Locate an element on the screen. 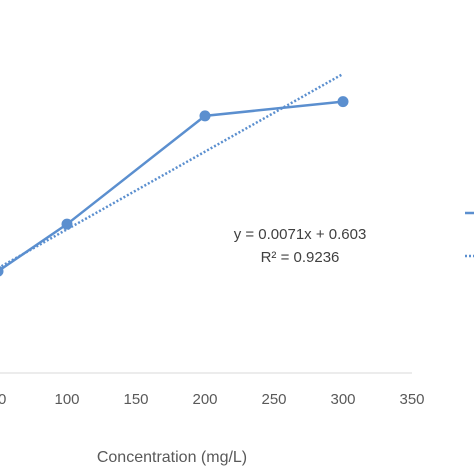 This screenshot has width=474, height=474. x-axis-title: Concentration (mg/L) is located at coordinates (172, 457).